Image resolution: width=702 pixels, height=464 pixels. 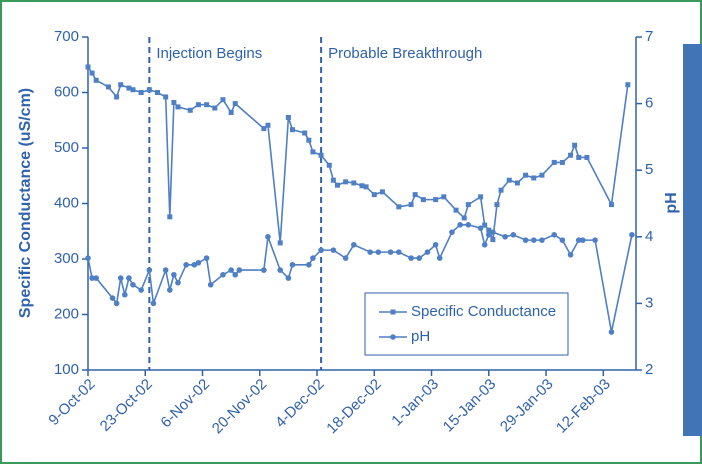 What do you see at coordinates (649, 103) in the screenshot?
I see `y2-tick-label: 6` at bounding box center [649, 103].